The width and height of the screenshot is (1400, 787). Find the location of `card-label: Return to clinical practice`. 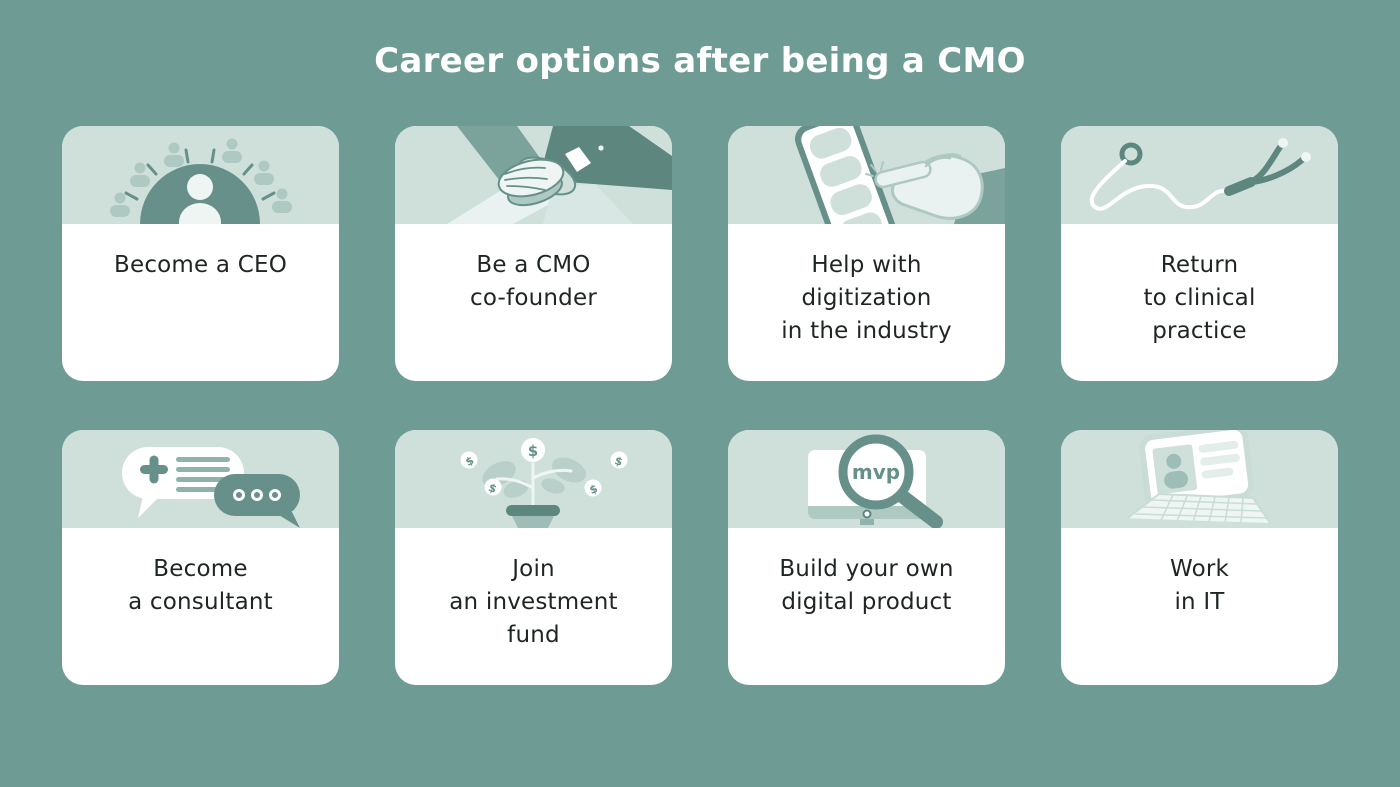

card-label: Return to clinical practice is located at coordinates (1199, 298).